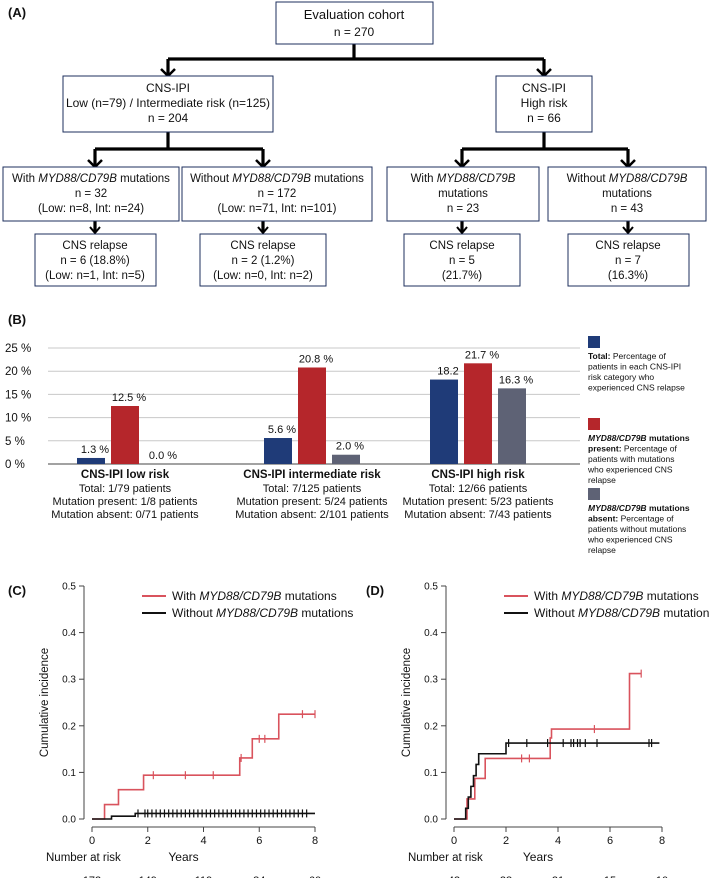  What do you see at coordinates (168, 88) in the screenshot?
I see `low-int-line1: CNS-IPI` at bounding box center [168, 88].